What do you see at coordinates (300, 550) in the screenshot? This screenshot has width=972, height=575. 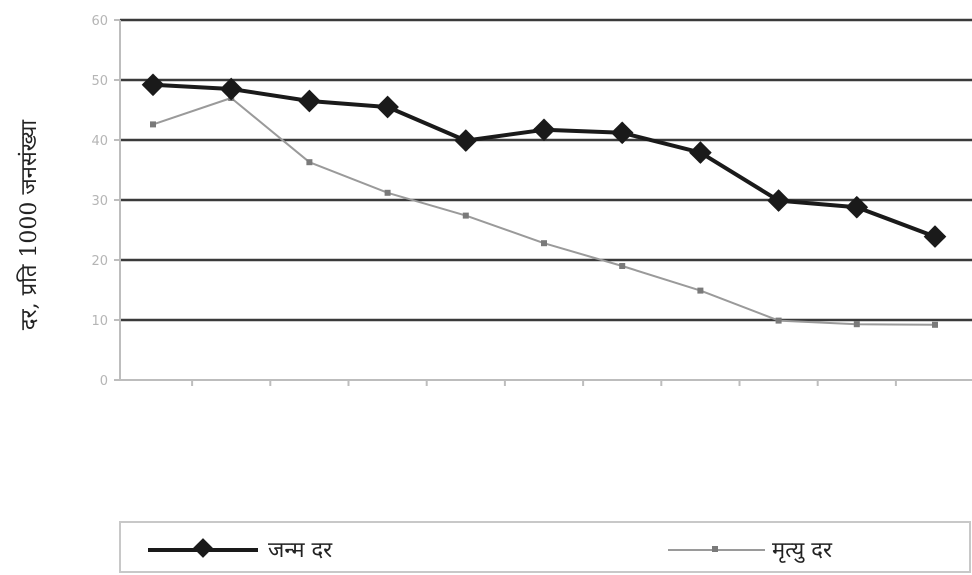 I see `legend-label-birth-rate: जन्म दर` at bounding box center [300, 550].